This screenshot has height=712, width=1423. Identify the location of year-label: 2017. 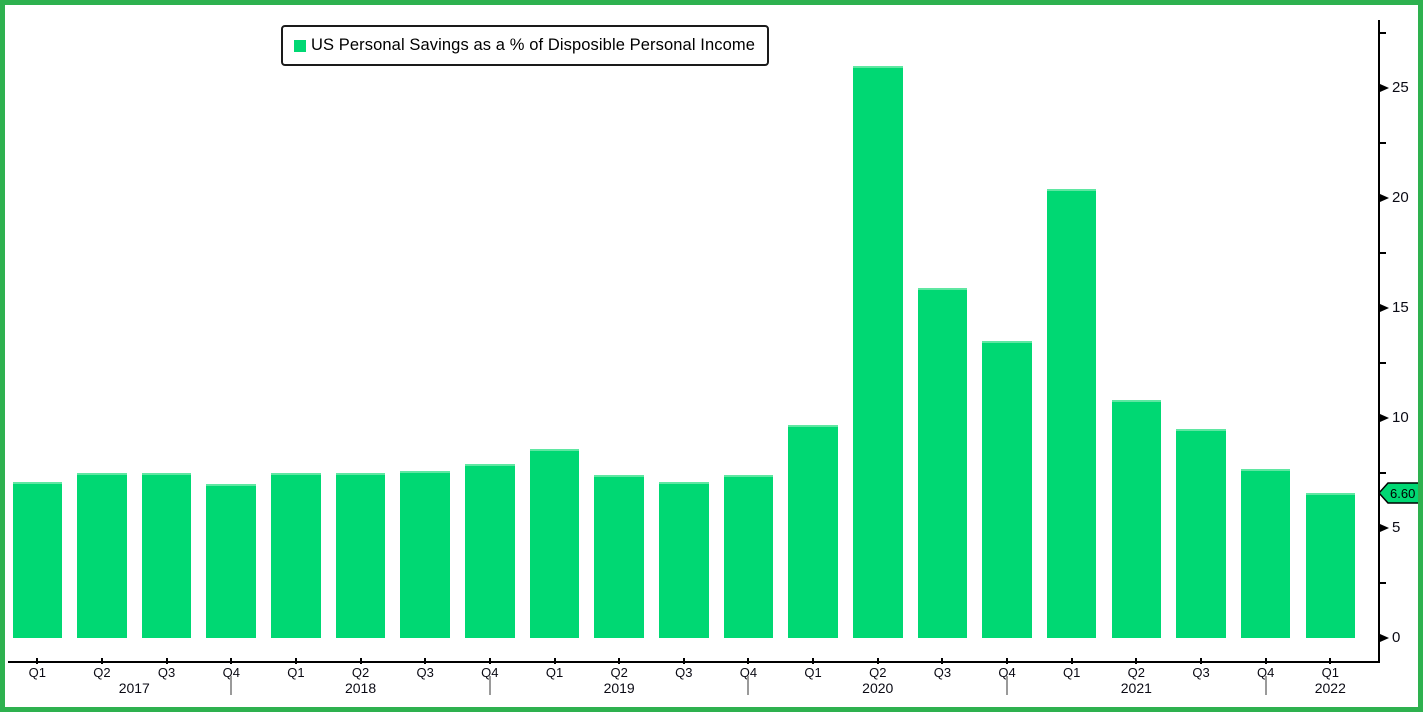
(134, 688).